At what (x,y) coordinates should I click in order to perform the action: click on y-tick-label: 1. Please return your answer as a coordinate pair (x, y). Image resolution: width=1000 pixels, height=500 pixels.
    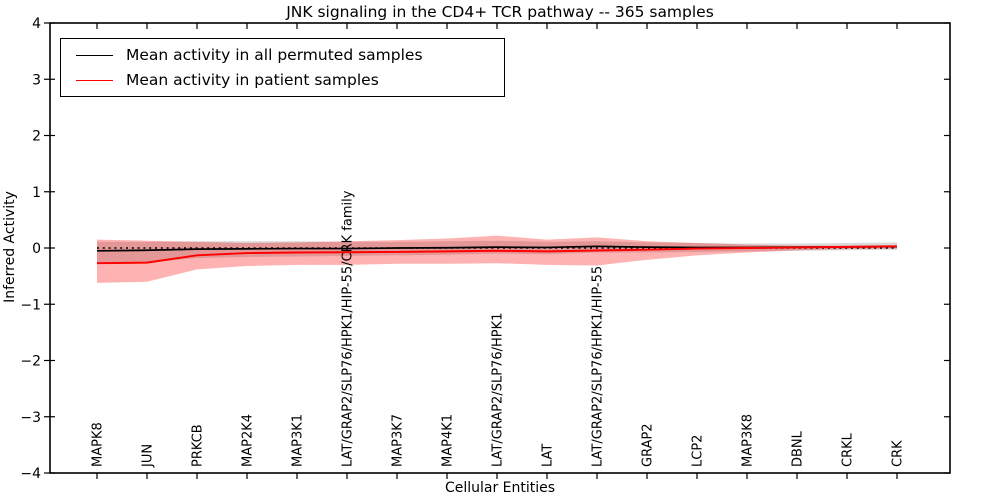
    Looking at the image, I should click on (36, 193).